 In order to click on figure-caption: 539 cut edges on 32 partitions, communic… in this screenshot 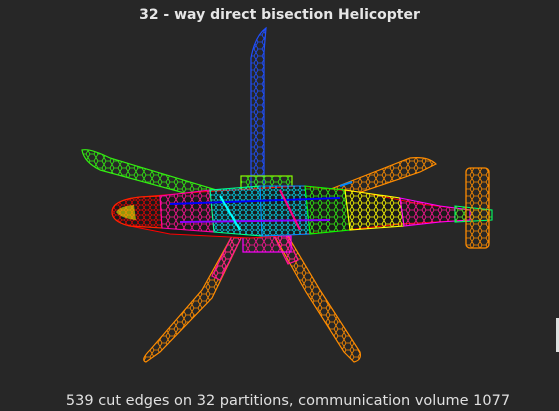, I will do `click(288, 401)`.